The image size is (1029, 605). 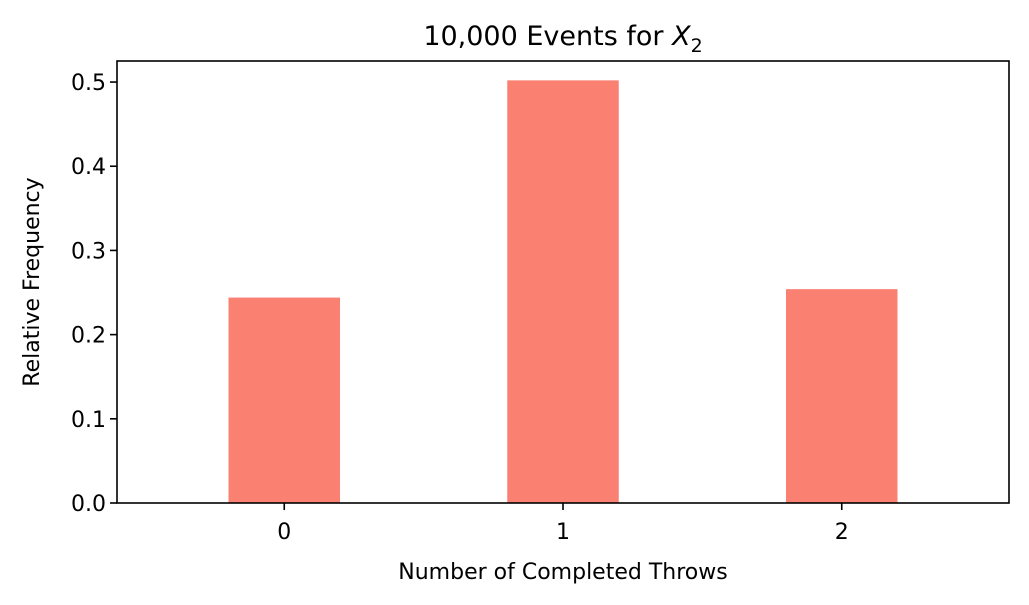 I want to click on chart-title-subscript: 2, so click(x=697, y=46).